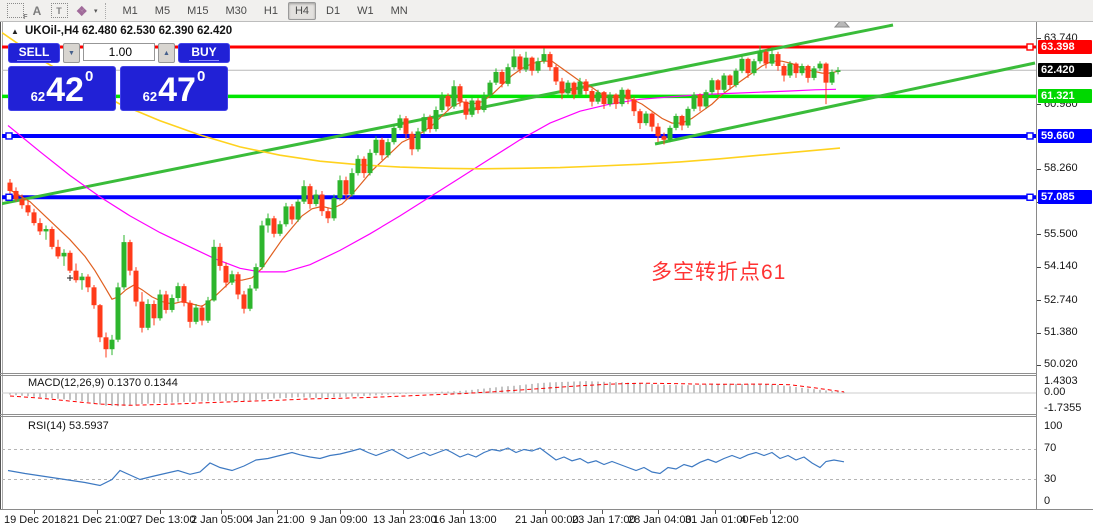 The image size is (1093, 529). I want to click on text-label-icon: T, so click(59, 11).